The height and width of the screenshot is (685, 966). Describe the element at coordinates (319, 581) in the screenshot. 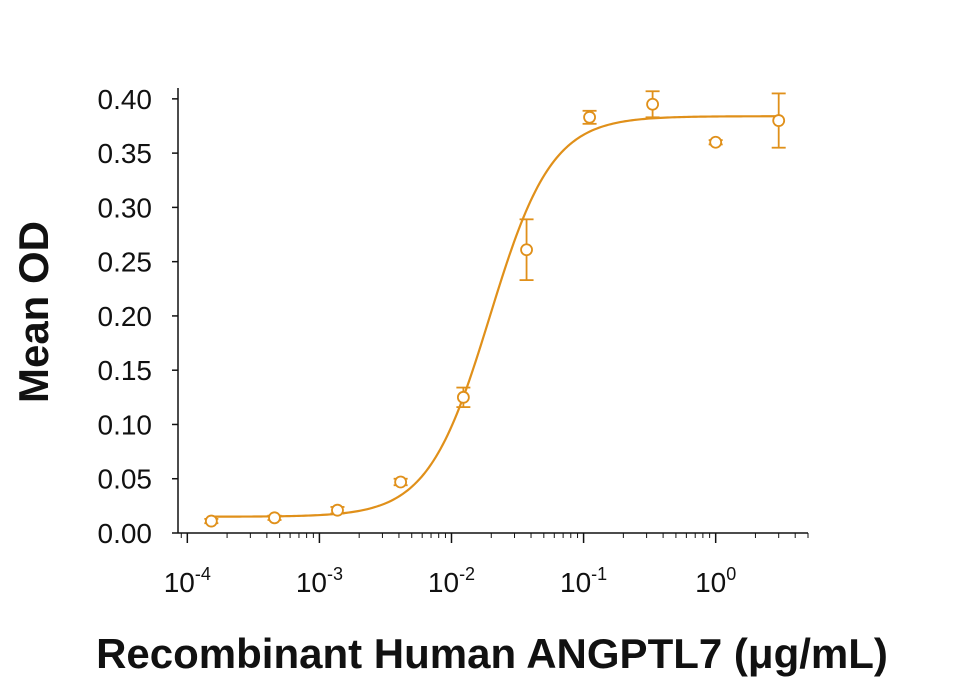

I see `x-tick-label: 10⁻³` at that location.